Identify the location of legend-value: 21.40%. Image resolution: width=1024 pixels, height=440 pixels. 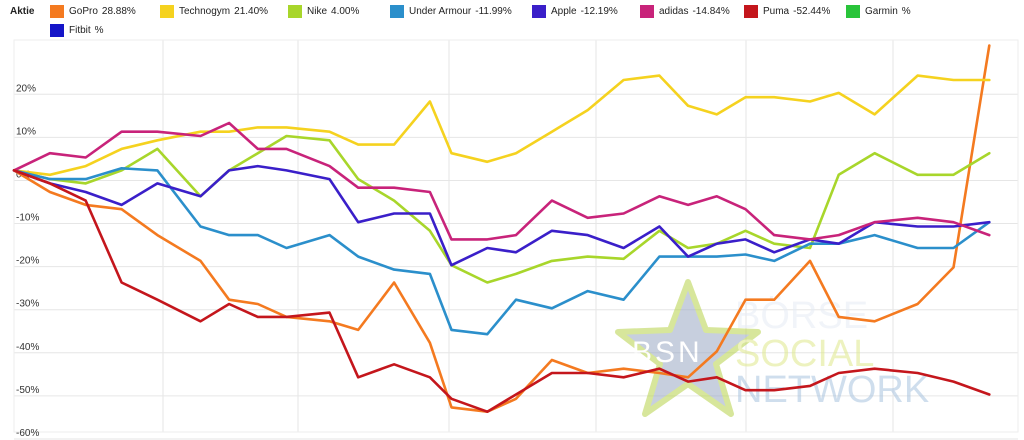
(251, 11).